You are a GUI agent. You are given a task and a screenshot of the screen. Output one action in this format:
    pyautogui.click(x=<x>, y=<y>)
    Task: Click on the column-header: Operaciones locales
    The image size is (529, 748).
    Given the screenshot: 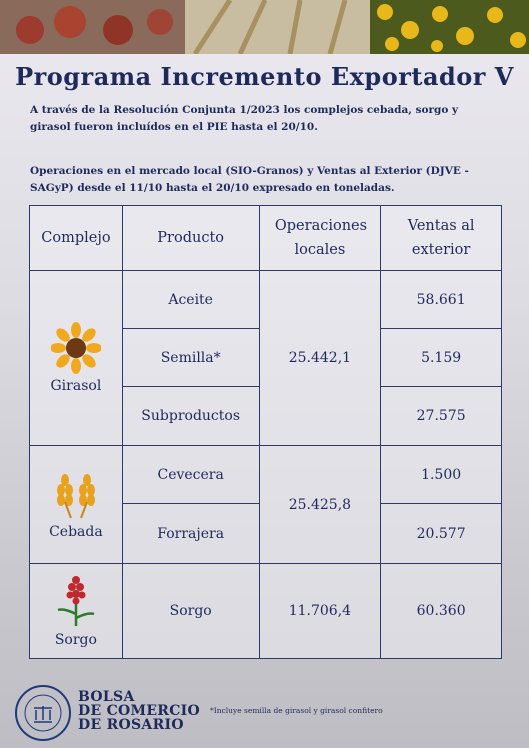 What is the action you would take?
    pyautogui.click(x=320, y=238)
    